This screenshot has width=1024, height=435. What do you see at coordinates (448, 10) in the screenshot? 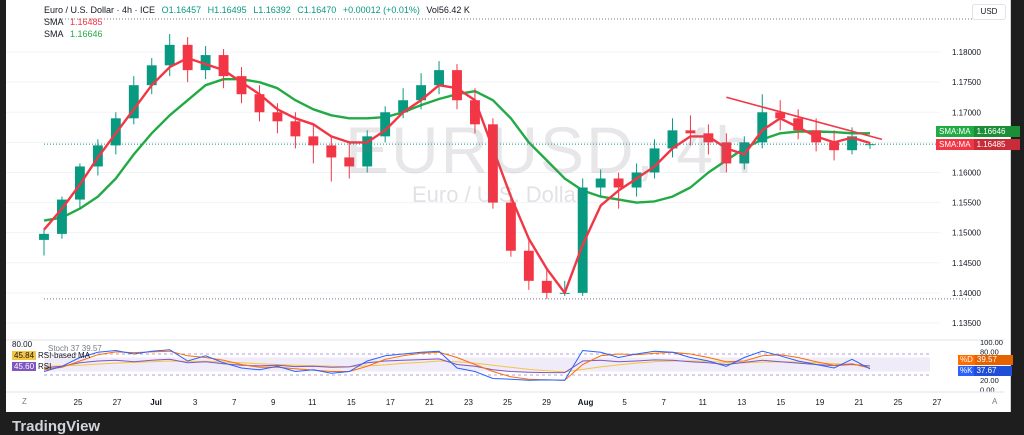
I see `ohlc-volume: Vol56.42 K` at bounding box center [448, 10].